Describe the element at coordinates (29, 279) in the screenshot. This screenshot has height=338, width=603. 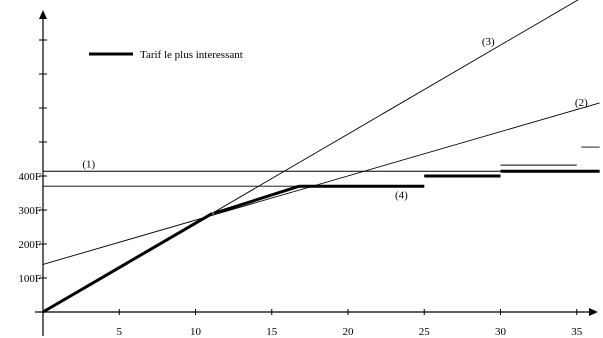
I see `y-tick-label: 100F` at that location.